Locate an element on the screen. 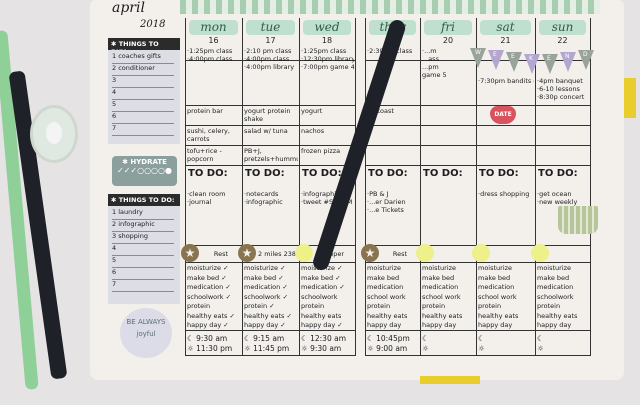  schedule-item: ·...m is located at coordinates (429, 51).